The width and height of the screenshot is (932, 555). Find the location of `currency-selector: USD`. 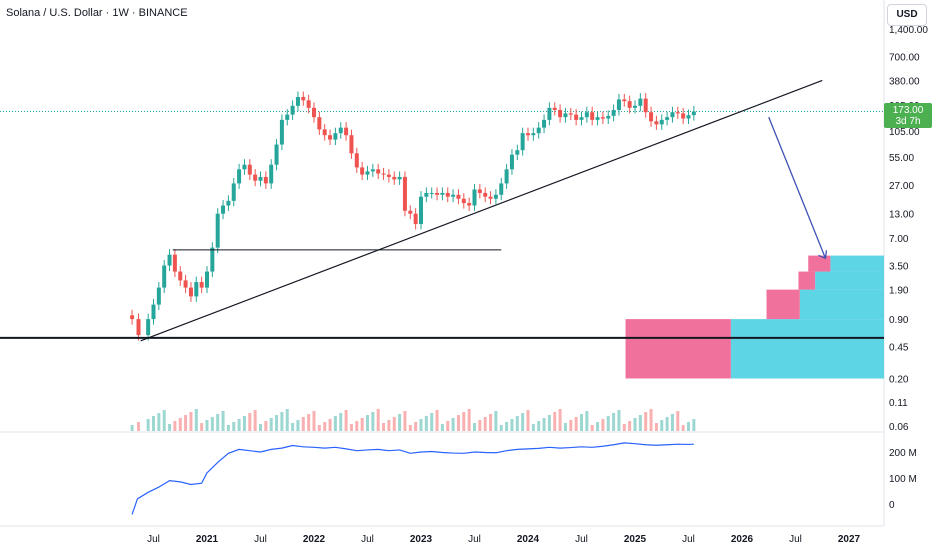

currency-selector: USD is located at coordinates (907, 15).